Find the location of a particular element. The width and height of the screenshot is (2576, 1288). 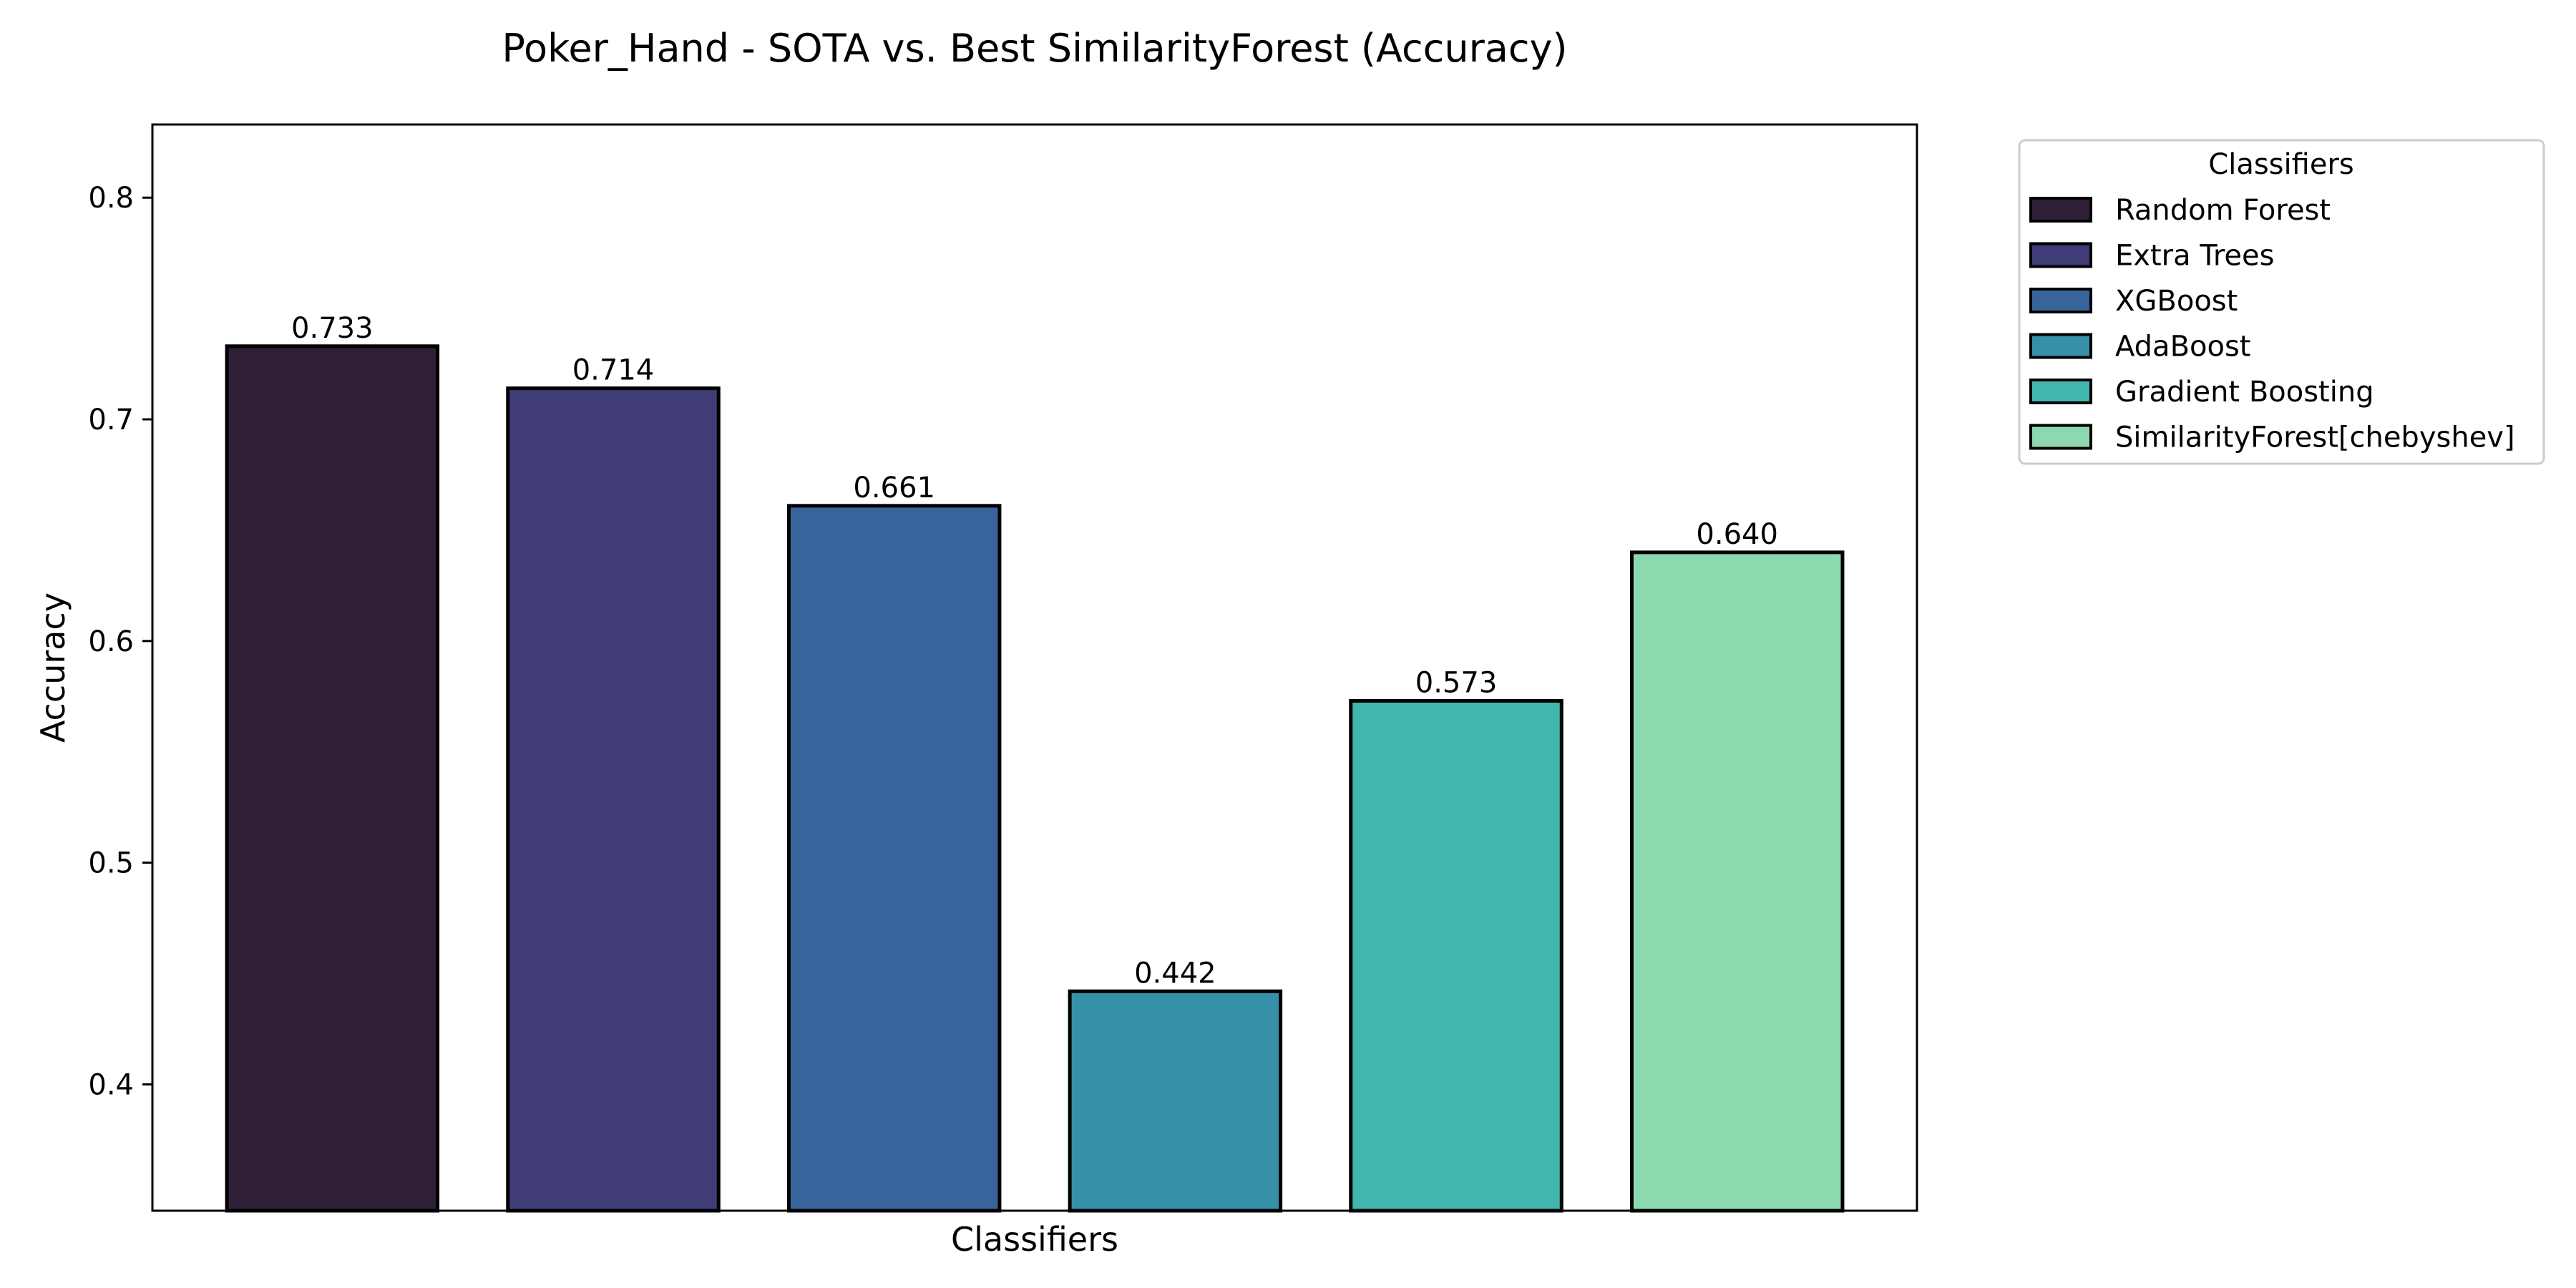

bar-value-label: 0.661 is located at coordinates (894, 488).